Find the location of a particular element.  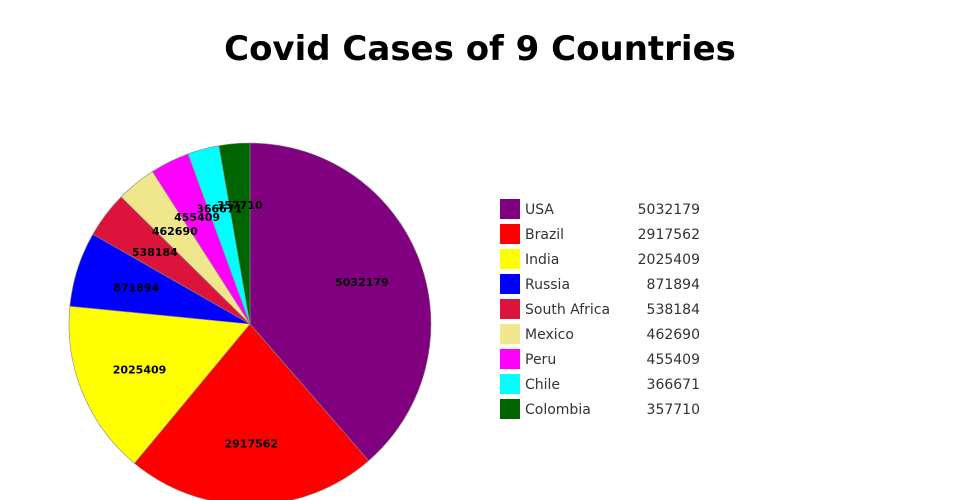

legend-label: Chile is located at coordinates (542, 385).